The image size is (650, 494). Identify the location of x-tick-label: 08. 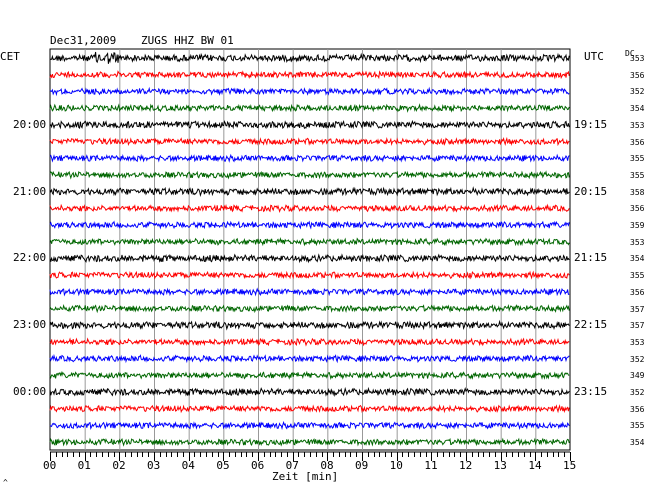
(327, 465).